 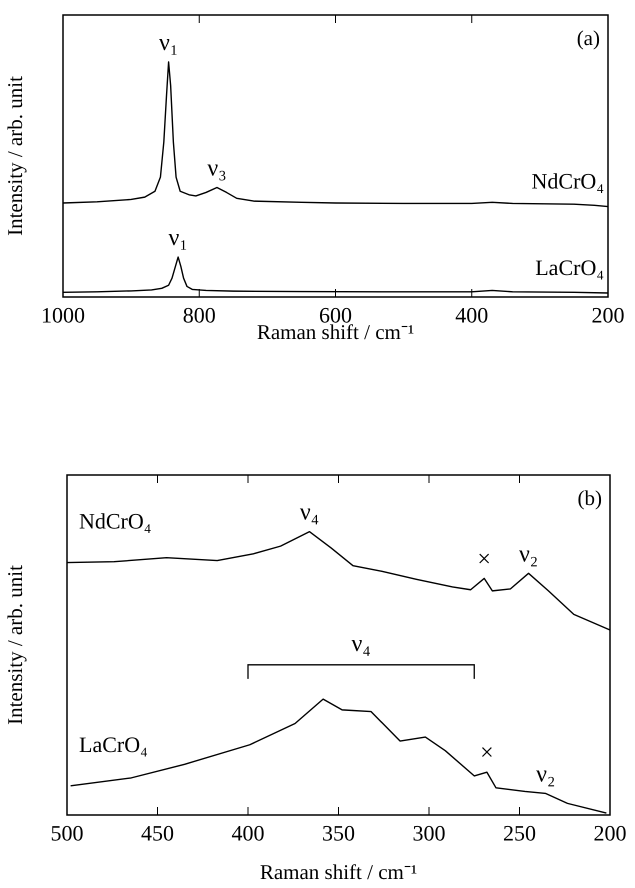 What do you see at coordinates (63, 315) in the screenshot?
I see `x-tick-label: 1000` at bounding box center [63, 315].